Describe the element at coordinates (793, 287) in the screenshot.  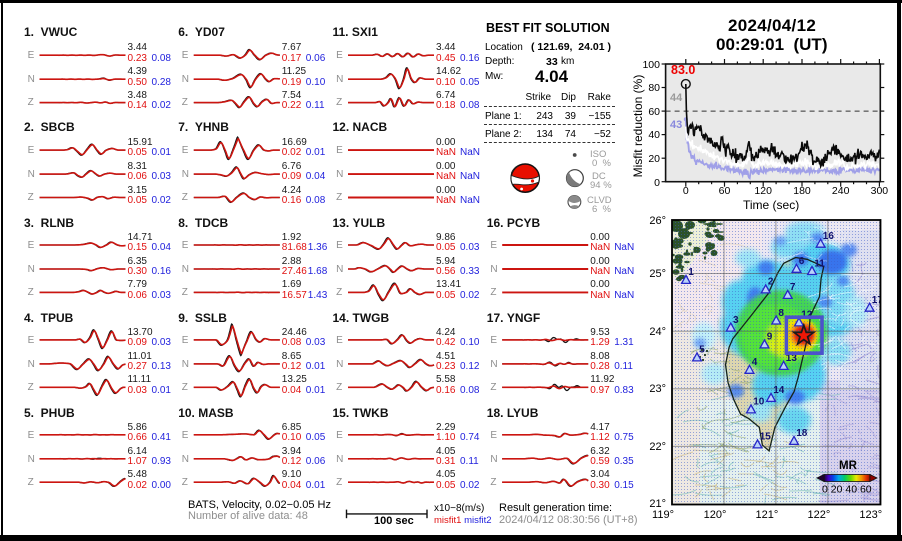
I see `svg-text: 7` at that location.